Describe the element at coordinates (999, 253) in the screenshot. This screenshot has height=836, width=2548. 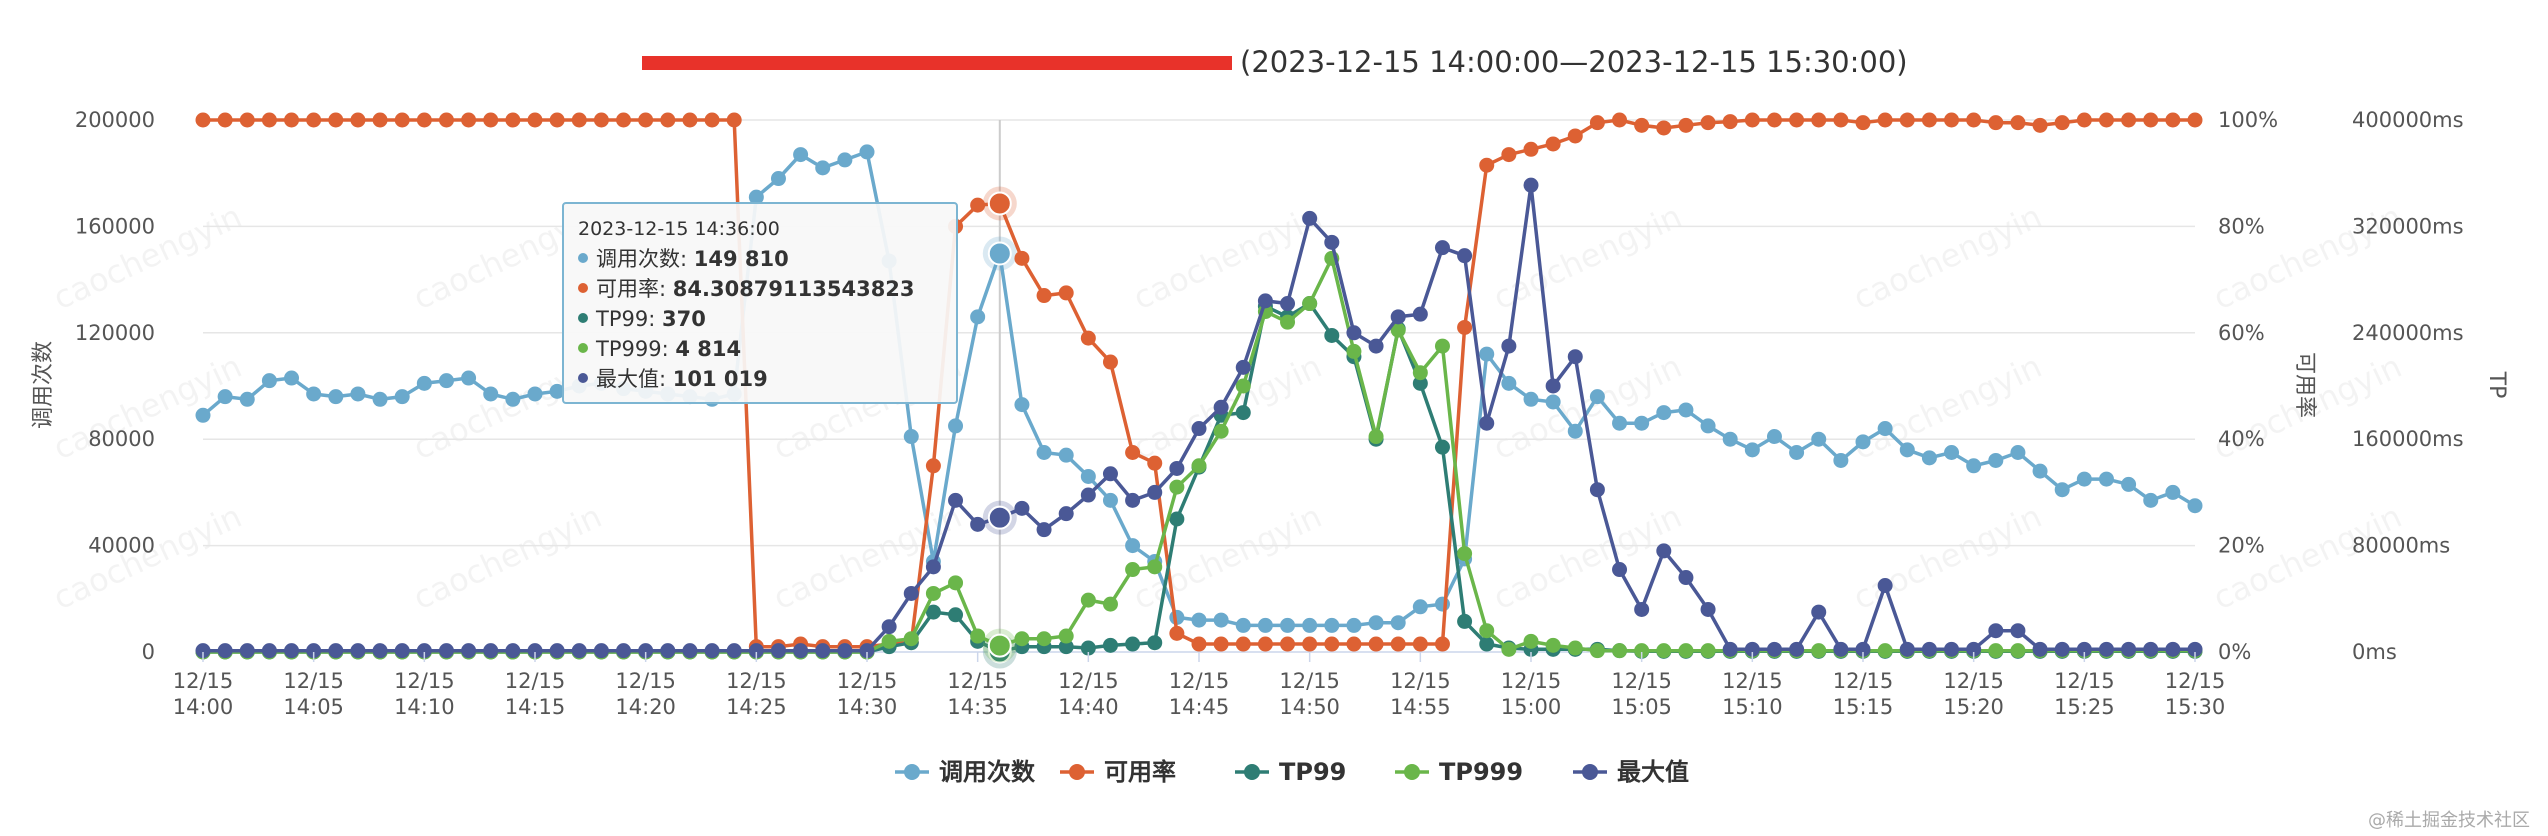
I see `hover-point` at that location.